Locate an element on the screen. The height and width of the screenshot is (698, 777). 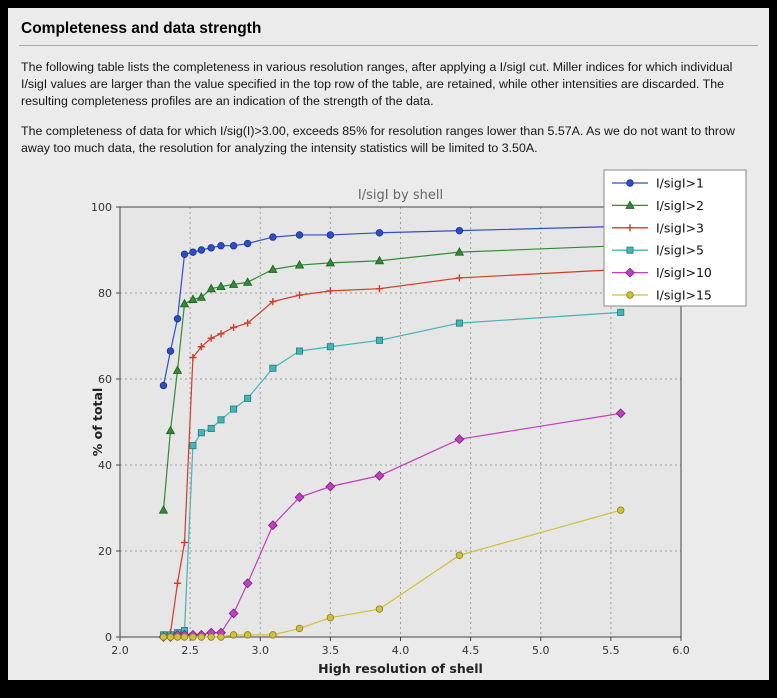
x-tick-label: 5.5 is located at coordinates (611, 650).